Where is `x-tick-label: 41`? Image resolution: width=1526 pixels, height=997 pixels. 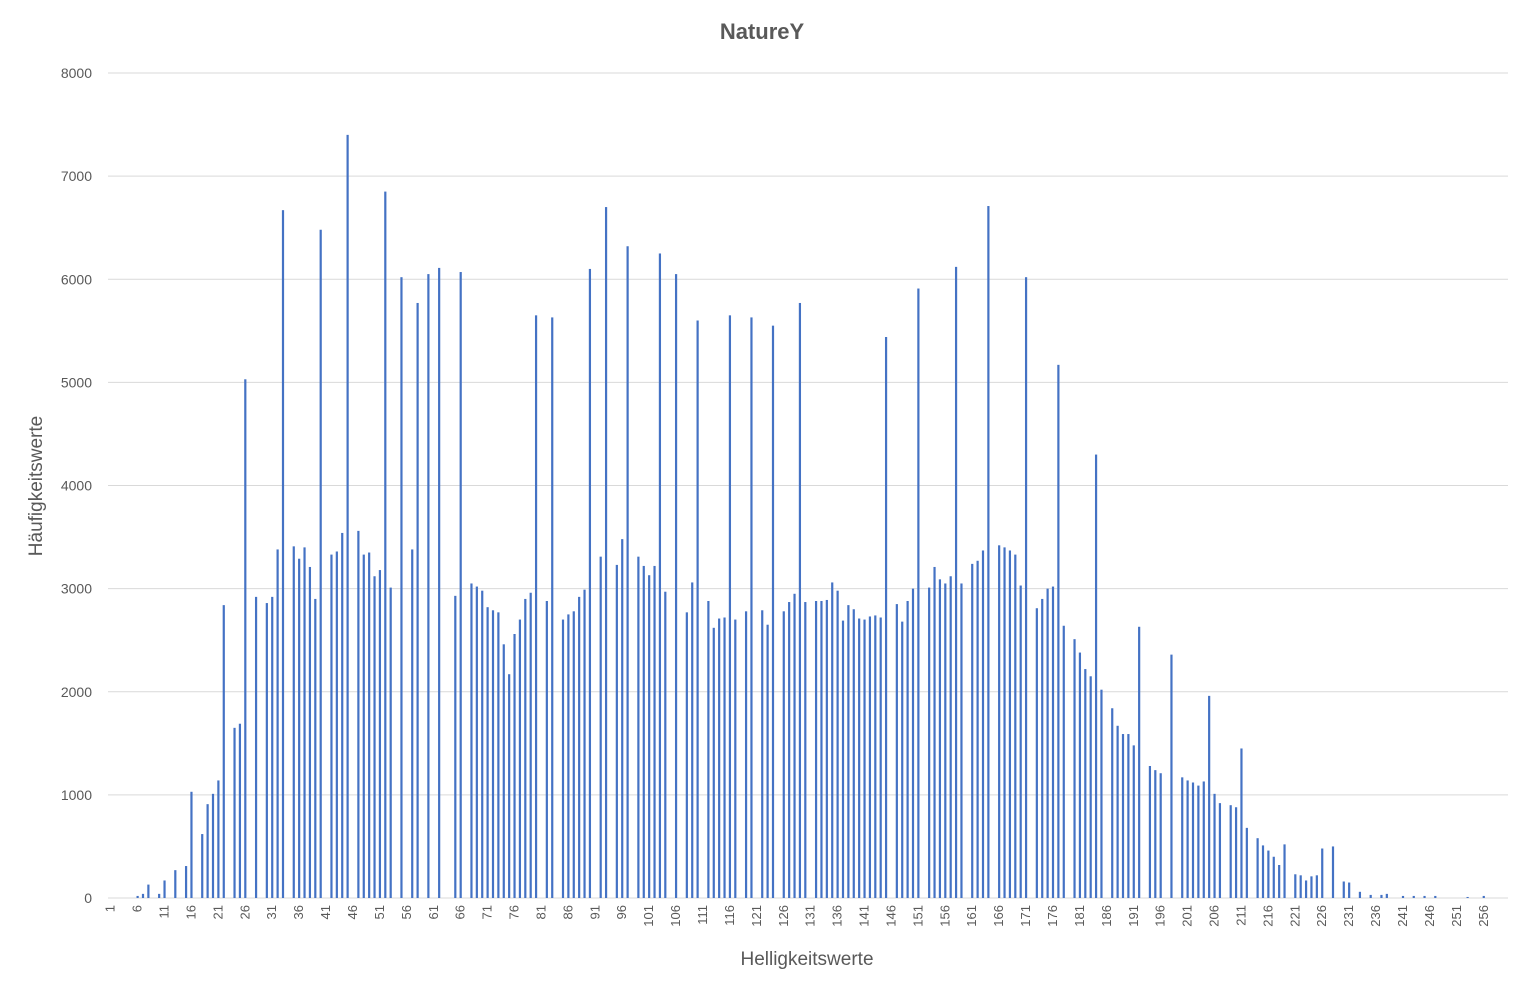
x-tick-label: 41 is located at coordinates (325, 912).